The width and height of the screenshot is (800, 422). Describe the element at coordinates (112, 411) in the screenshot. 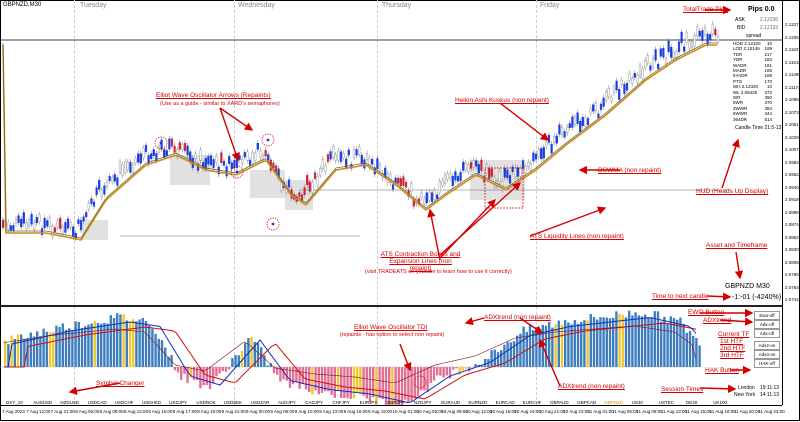

I see `time-tick: 8 Aug 09:00` at that location.